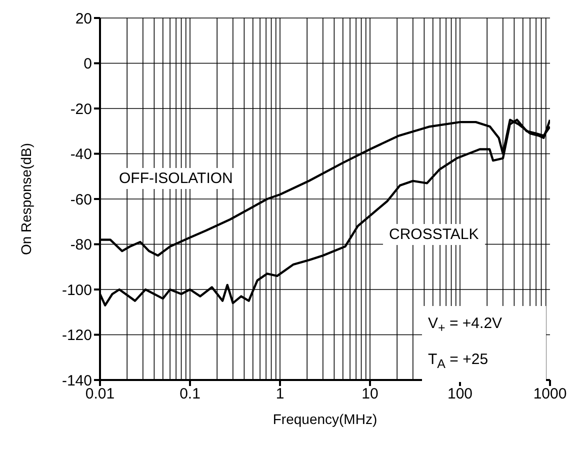 The height and width of the screenshot is (450, 576). What do you see at coordinates (466, 325) in the screenshot?
I see `annotation: V$_{+}$ = +4.2V` at bounding box center [466, 325].